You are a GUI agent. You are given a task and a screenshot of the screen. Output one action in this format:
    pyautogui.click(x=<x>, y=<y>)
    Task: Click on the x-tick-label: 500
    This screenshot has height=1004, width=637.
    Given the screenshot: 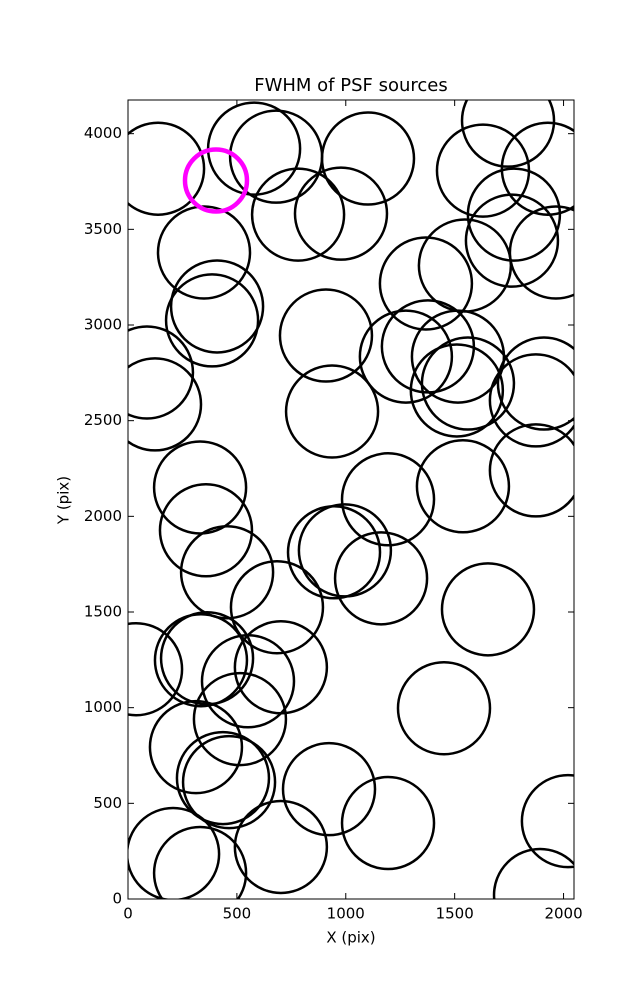 What is the action you would take?
    pyautogui.click(x=237, y=914)
    